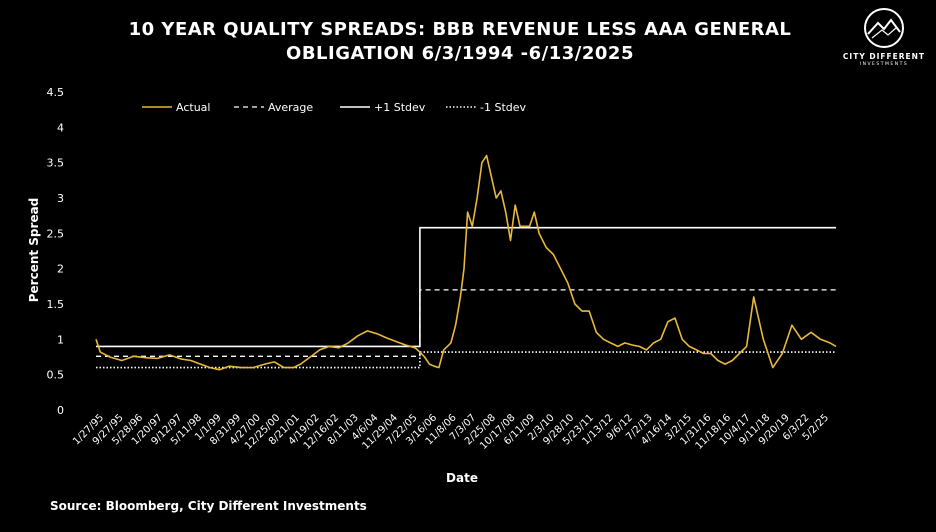 The image size is (936, 532). Describe the element at coordinates (290, 107) in the screenshot. I see `legend-label: Average` at that location.